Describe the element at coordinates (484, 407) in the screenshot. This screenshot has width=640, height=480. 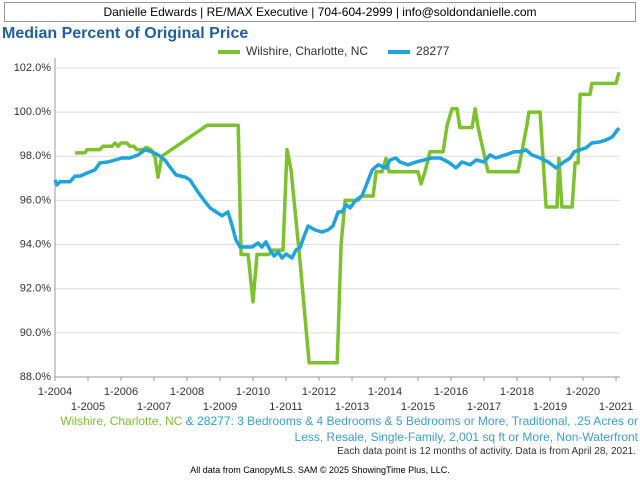
I see `x-tick-label: 1-2017` at that location.